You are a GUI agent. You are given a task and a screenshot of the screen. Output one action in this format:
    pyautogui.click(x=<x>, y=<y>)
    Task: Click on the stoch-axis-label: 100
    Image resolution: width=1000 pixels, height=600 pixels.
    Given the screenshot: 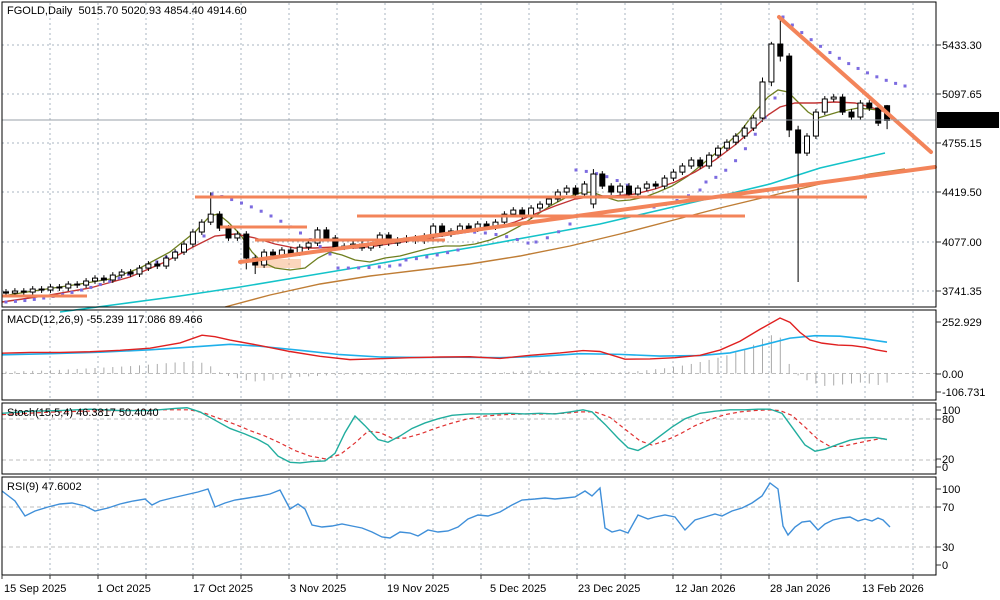 What is the action you would take?
    pyautogui.click(x=951, y=411)
    